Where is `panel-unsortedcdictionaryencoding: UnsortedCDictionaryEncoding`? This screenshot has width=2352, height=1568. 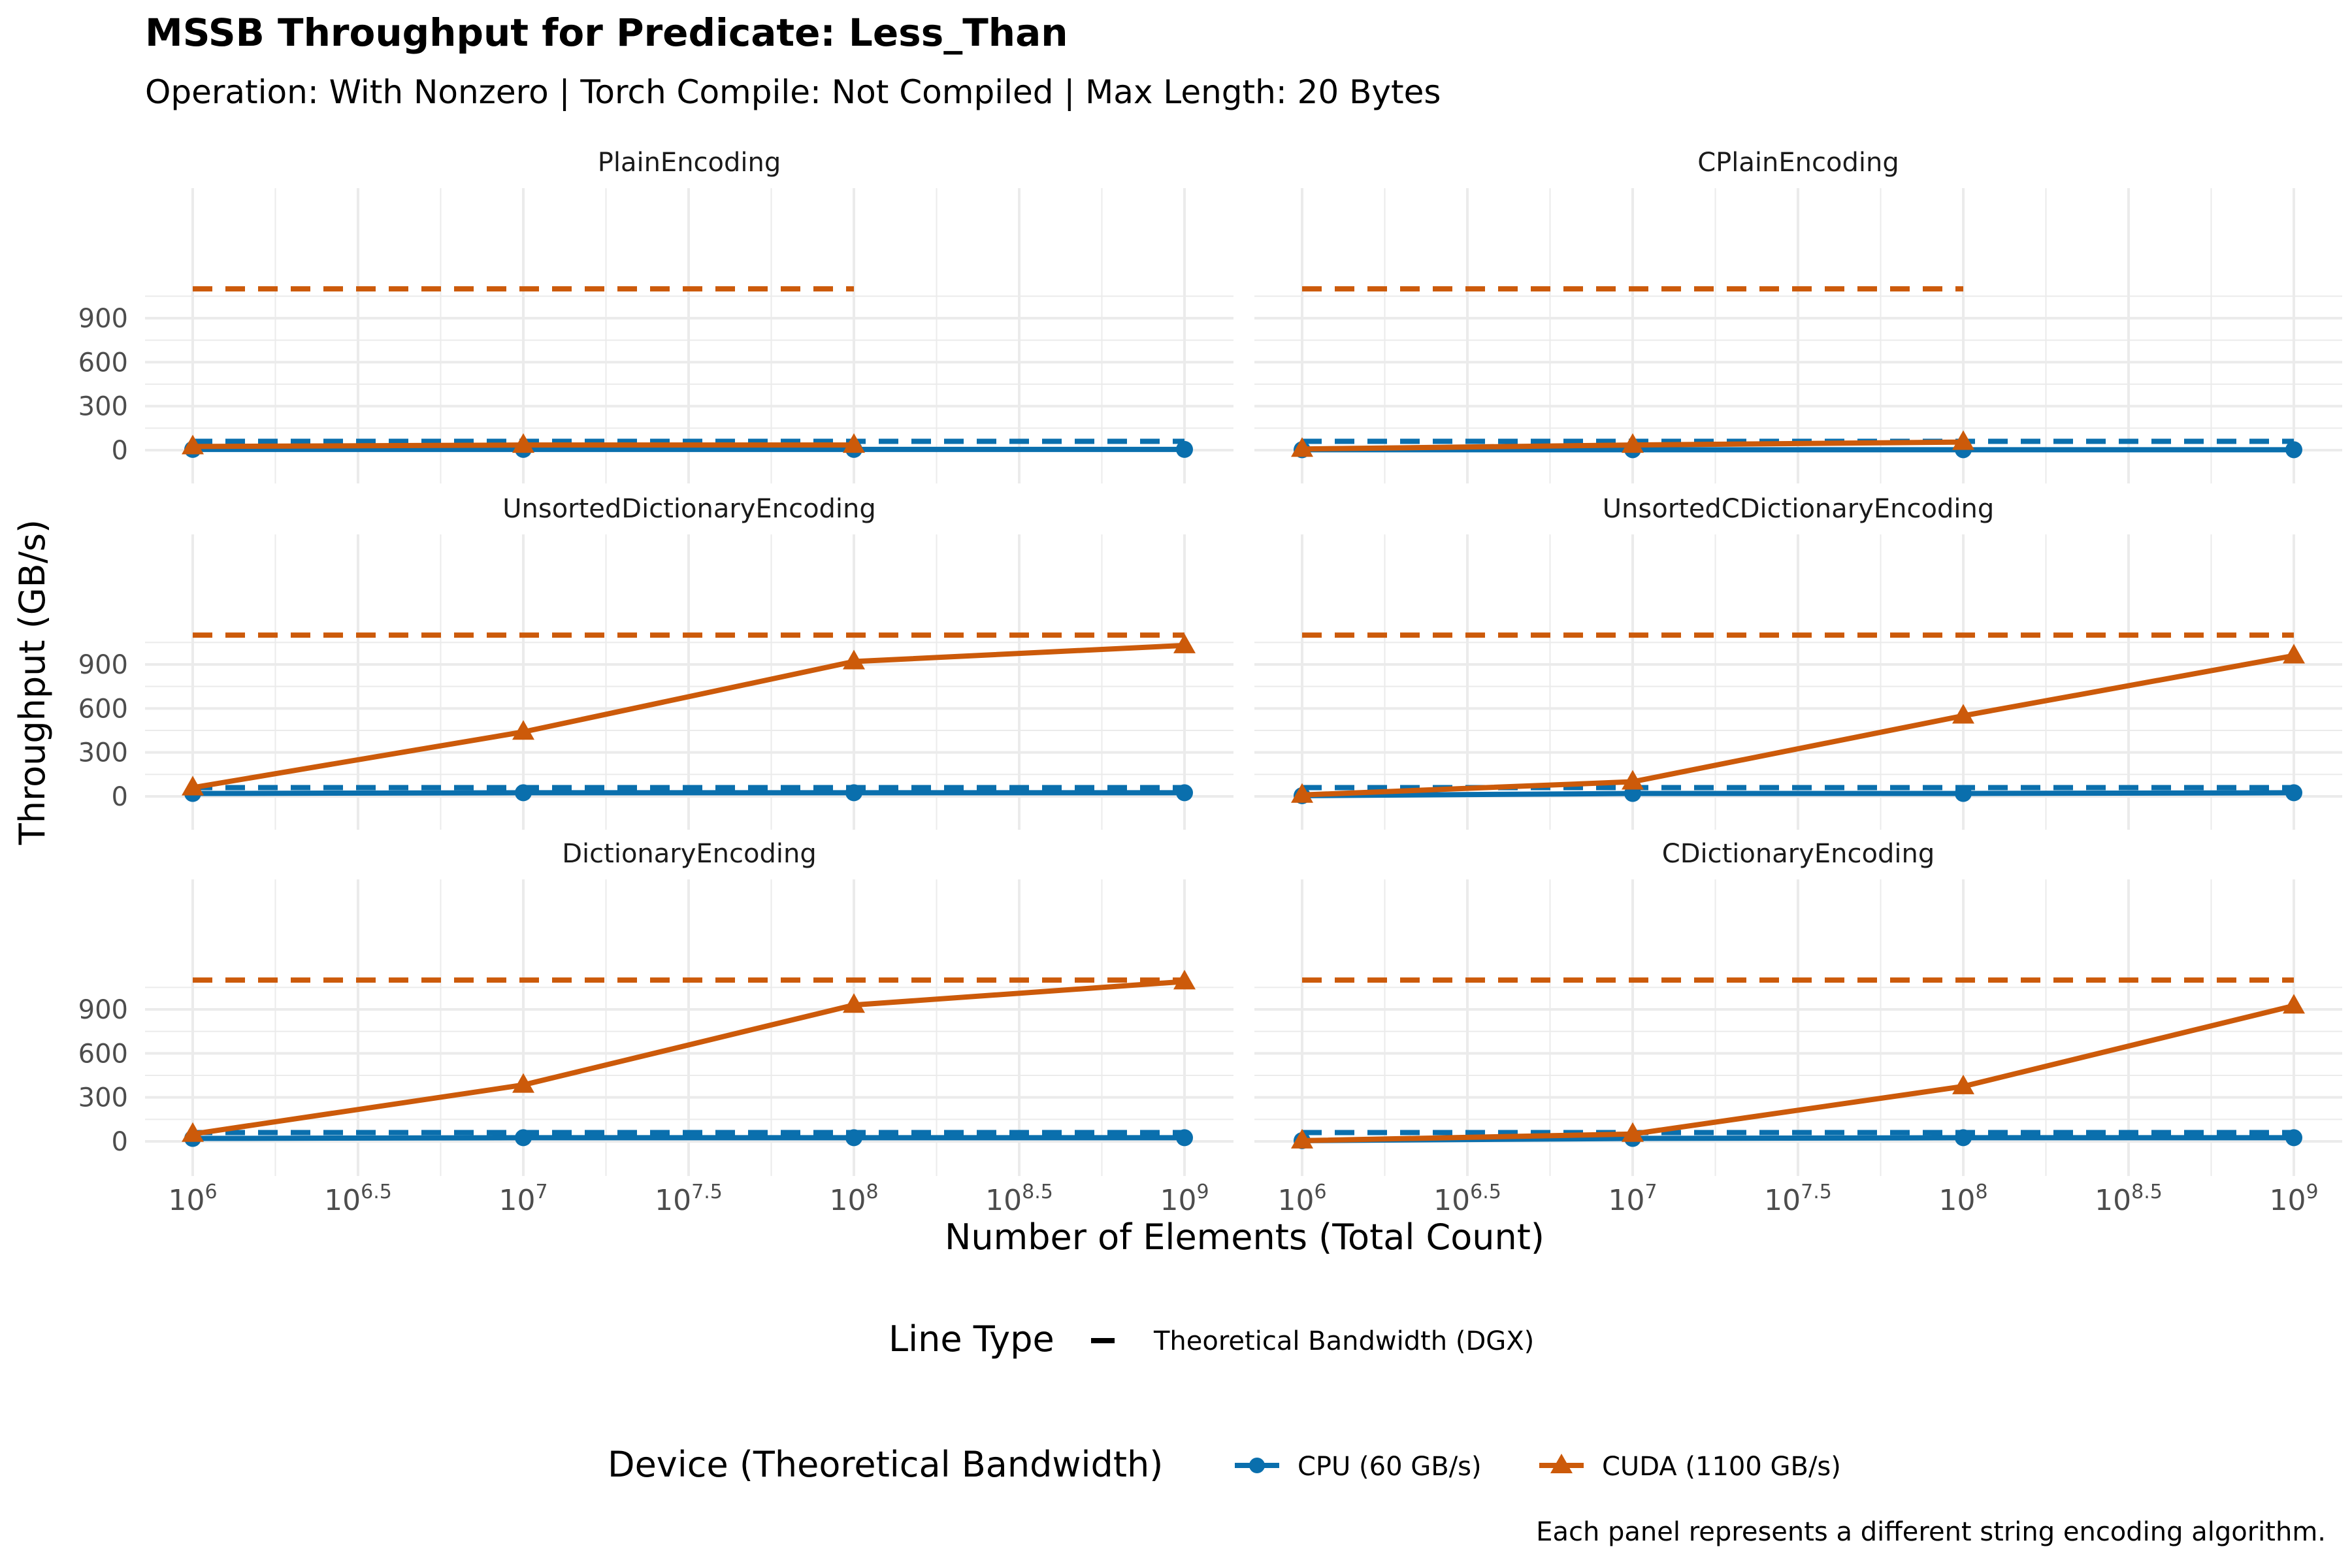 panel-unsortedcdictionaryencoding: UnsortedCDictionaryEncoding is located at coordinates (1798, 662).